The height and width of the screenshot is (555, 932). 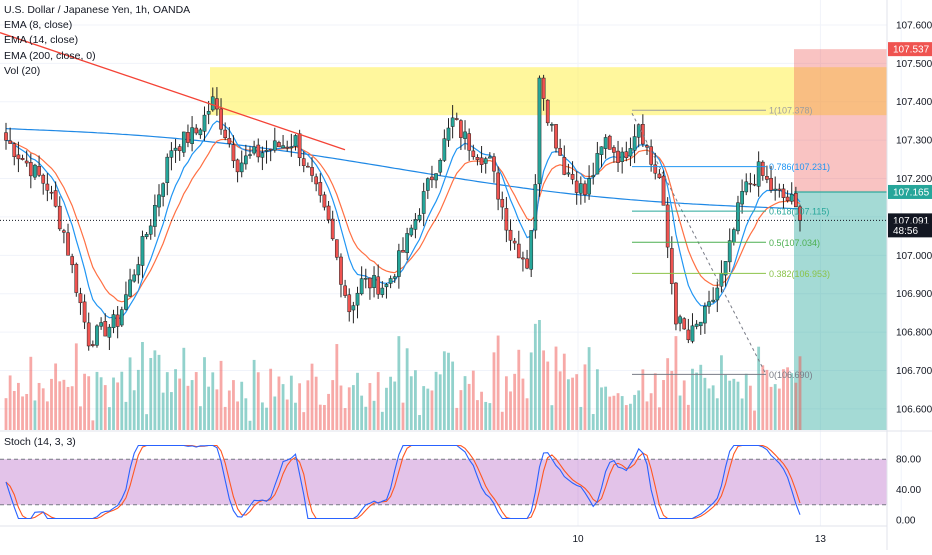 What do you see at coordinates (22, 70) in the screenshot?
I see `legend-volume: Vol (20)` at bounding box center [22, 70].